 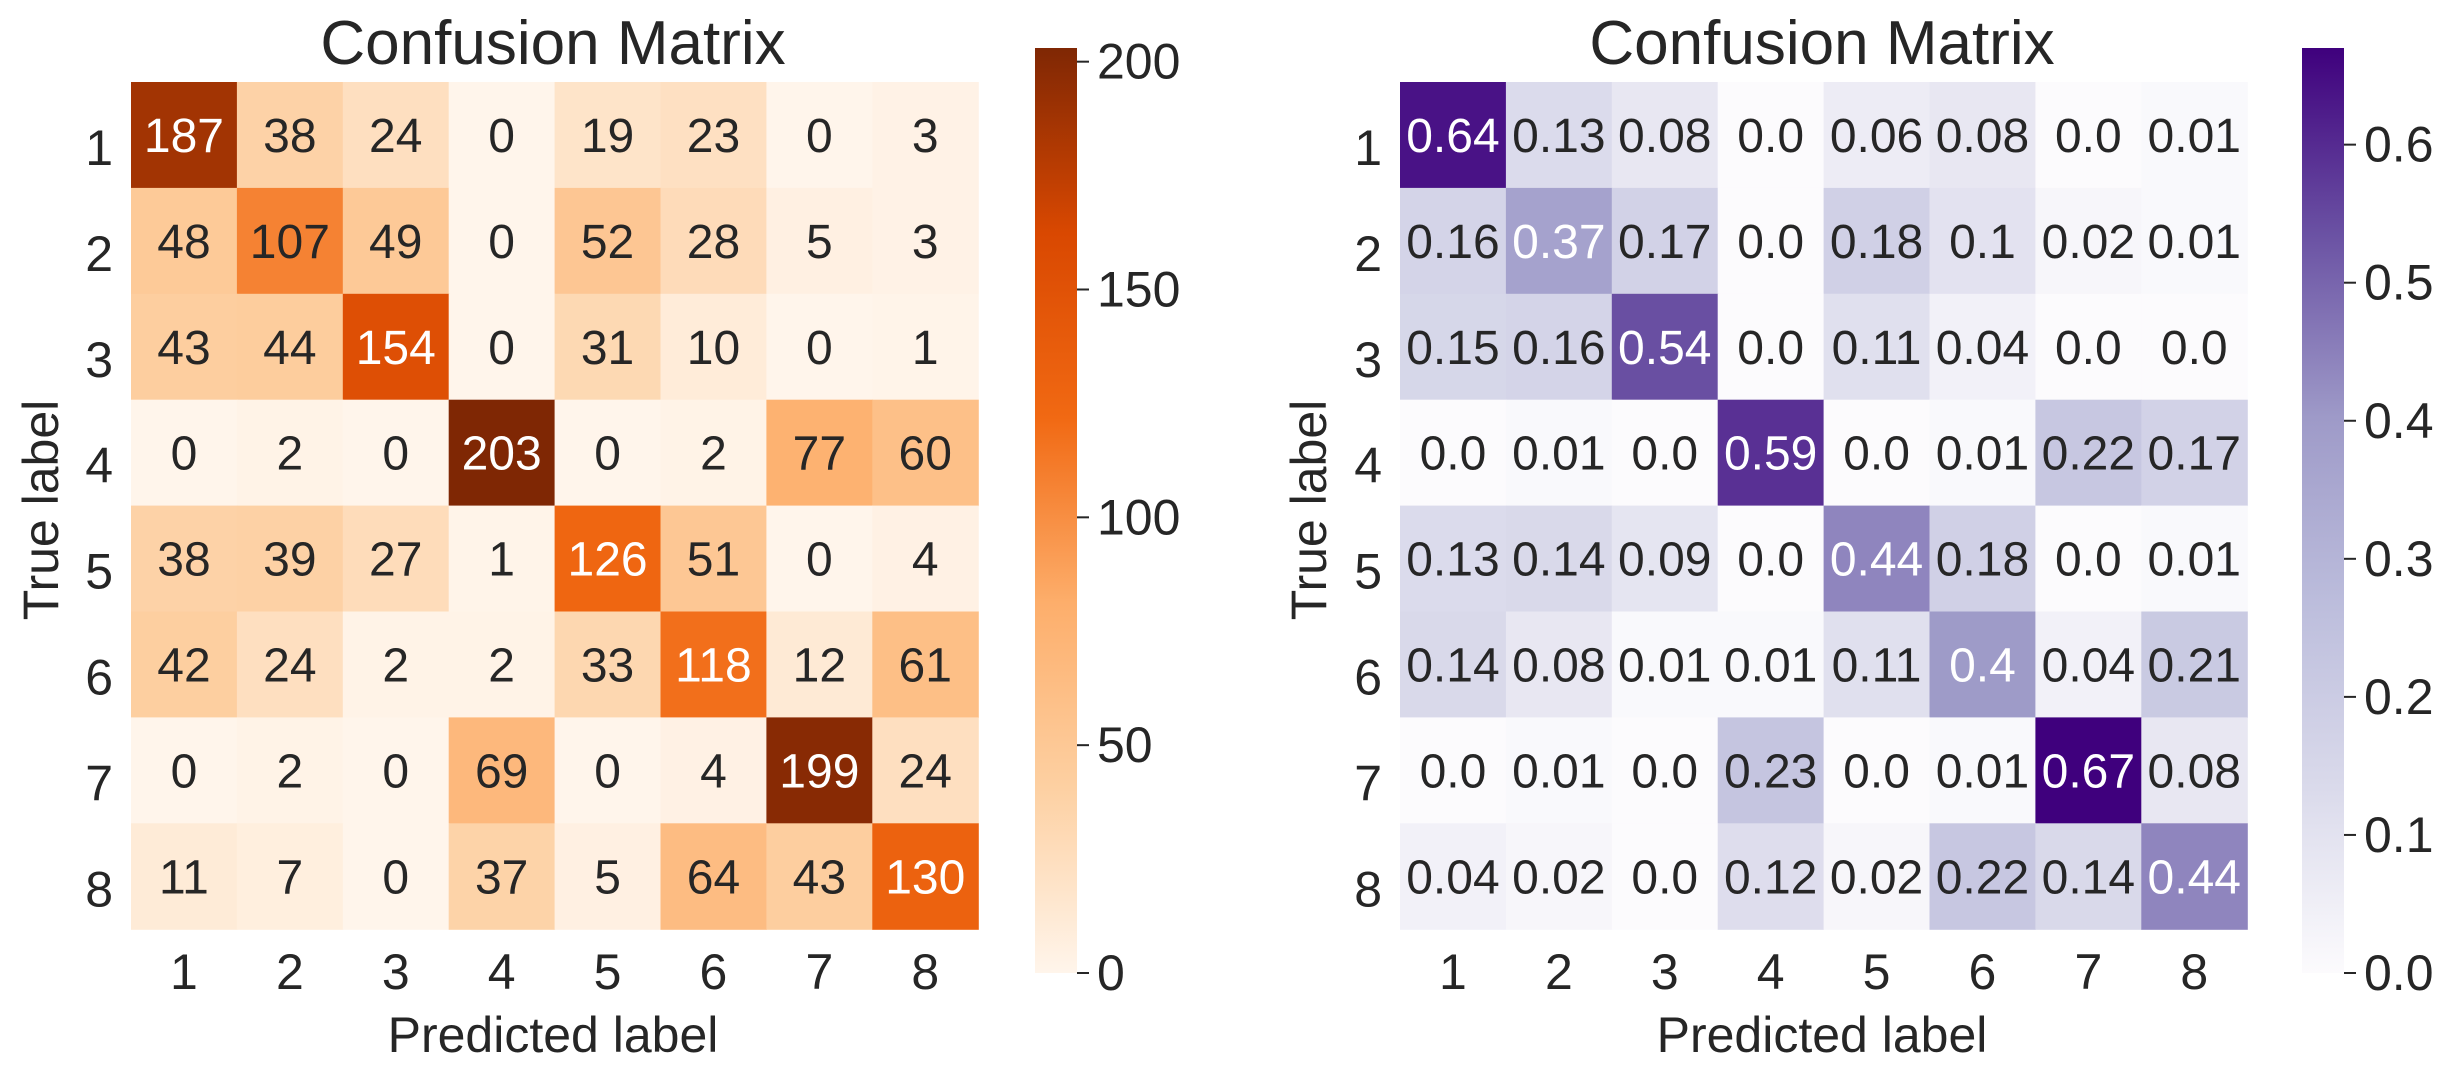 What do you see at coordinates (2399, 697) in the screenshot?
I see `colorbar-tick-label: 0.2` at bounding box center [2399, 697].